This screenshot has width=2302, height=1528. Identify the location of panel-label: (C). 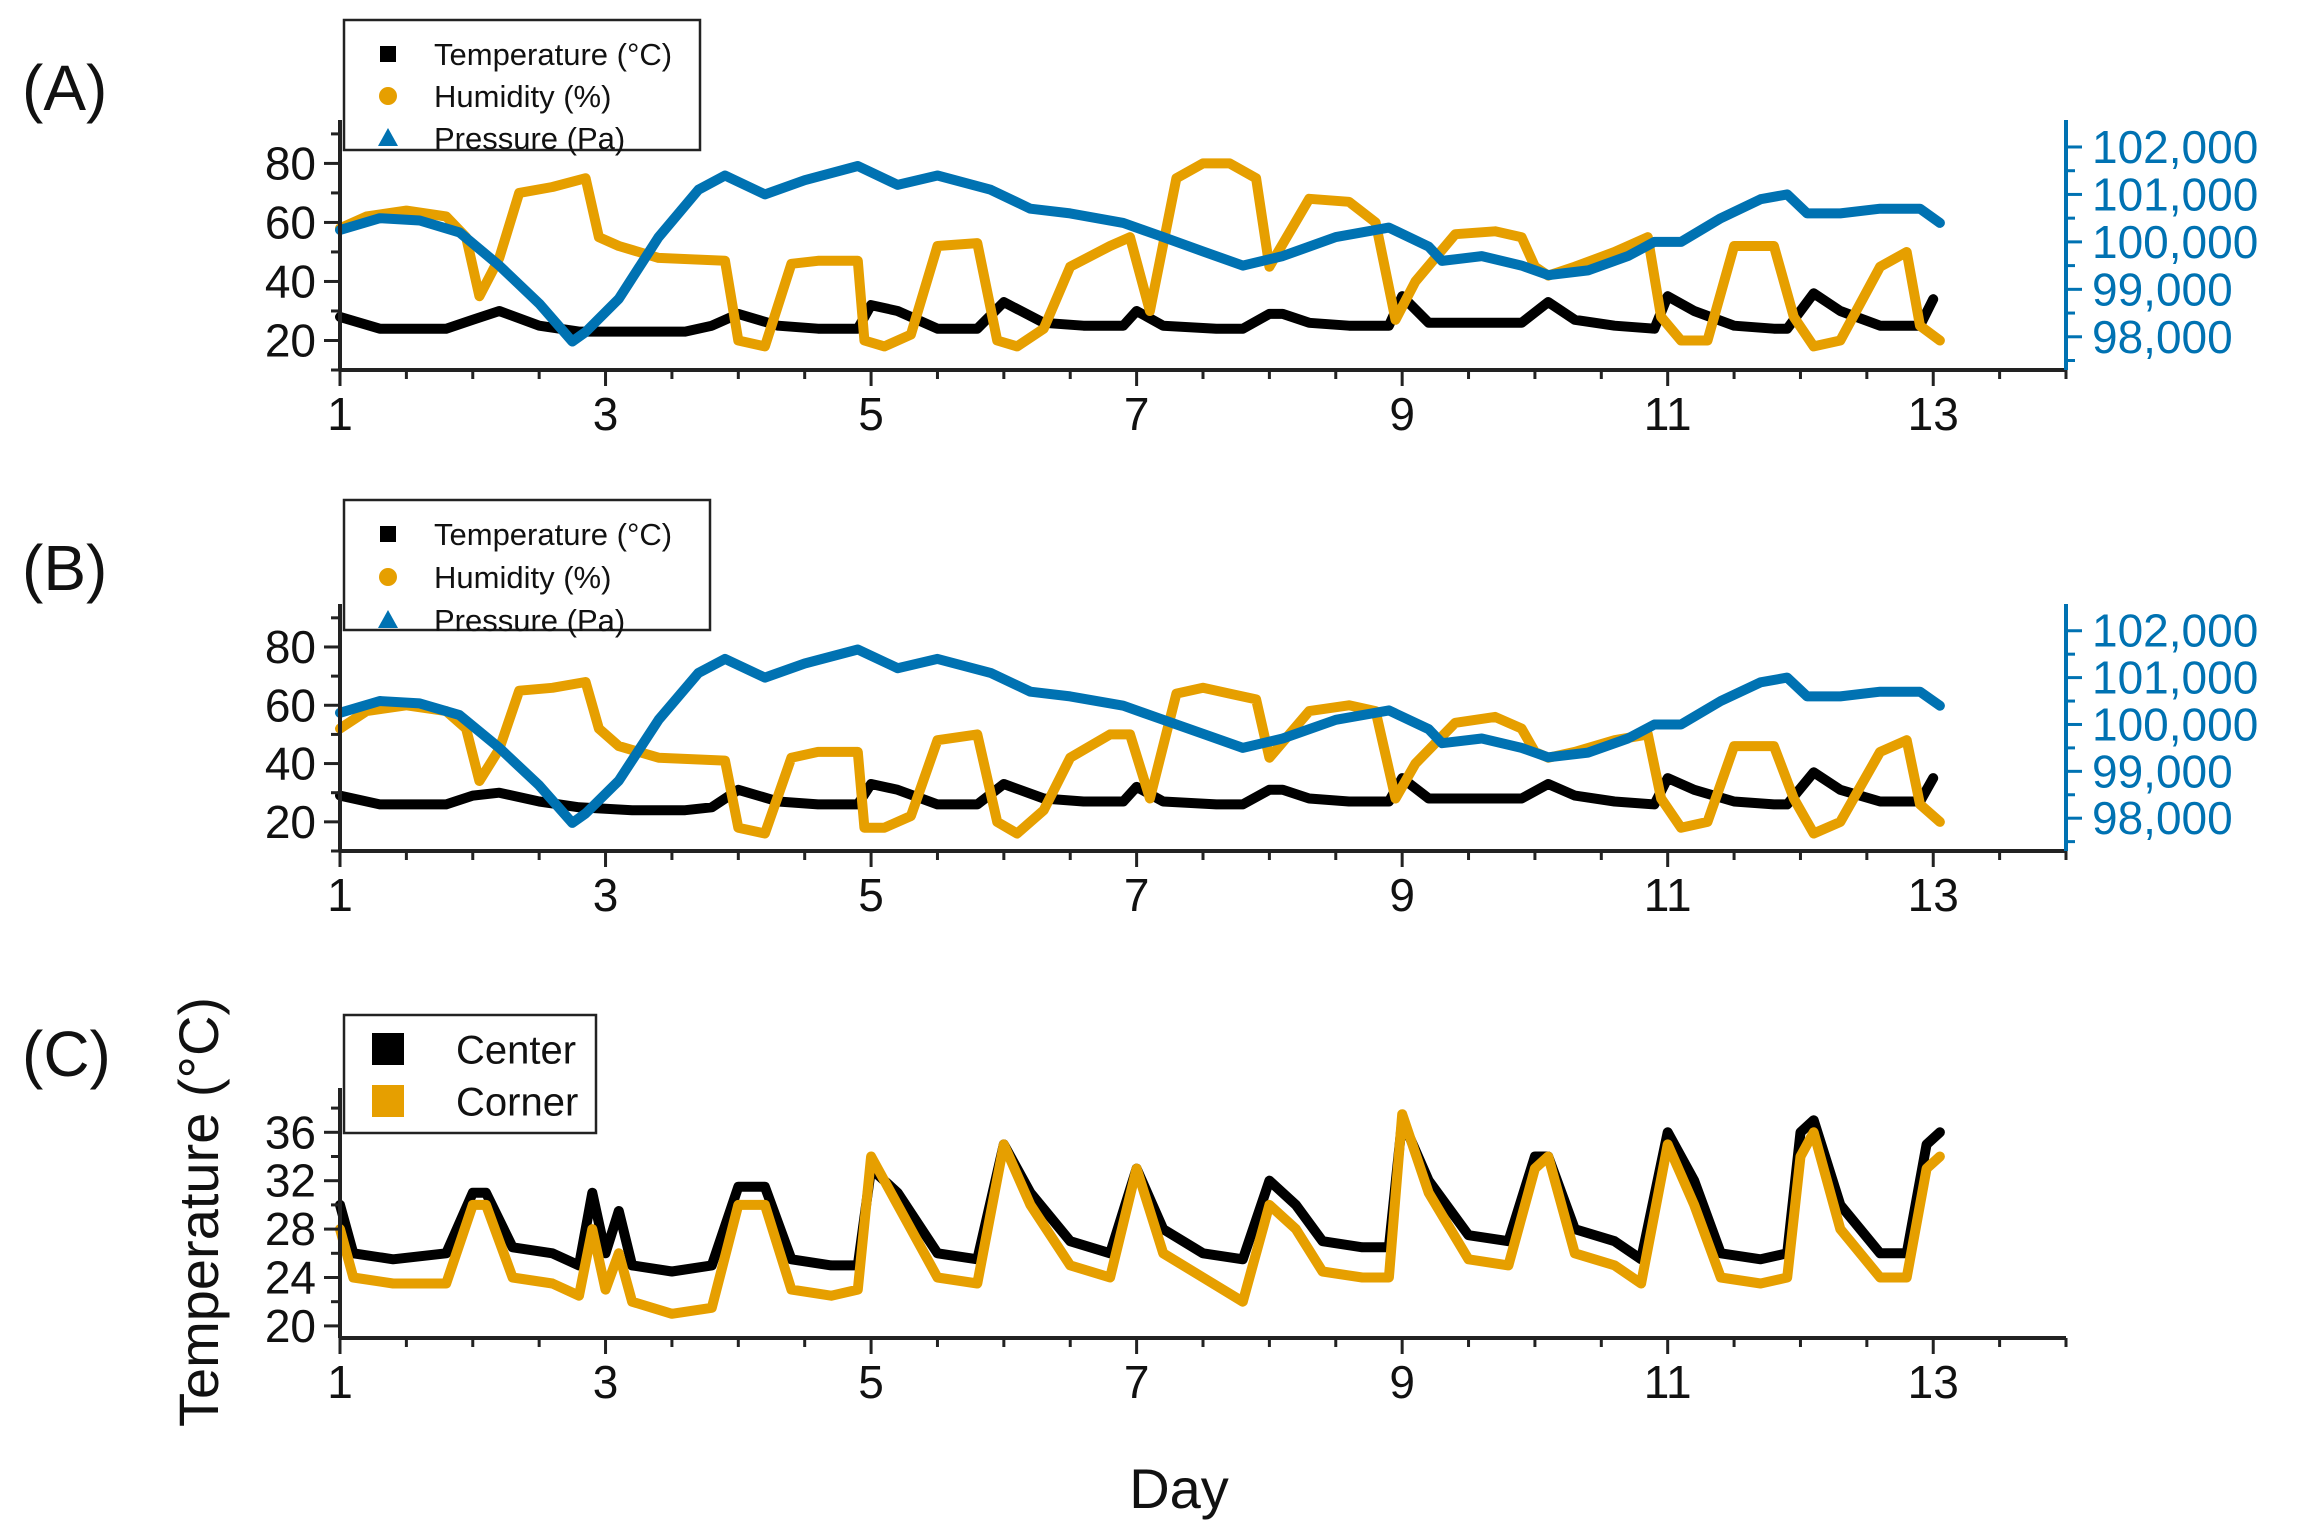
(66, 1054).